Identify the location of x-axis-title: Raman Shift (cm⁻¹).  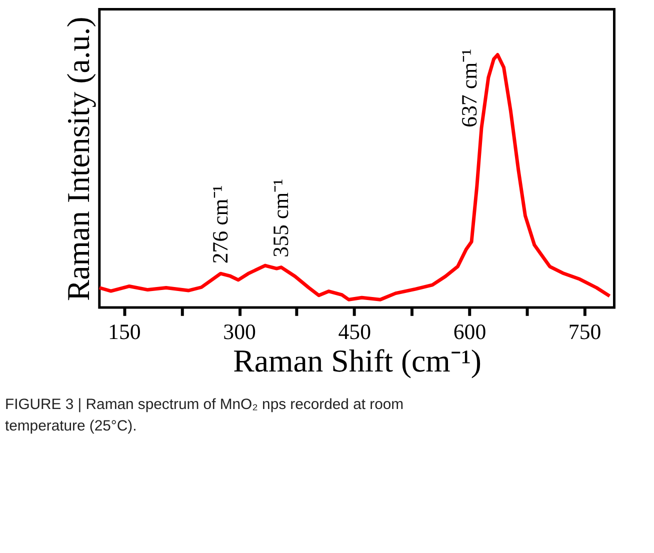
(357, 361).